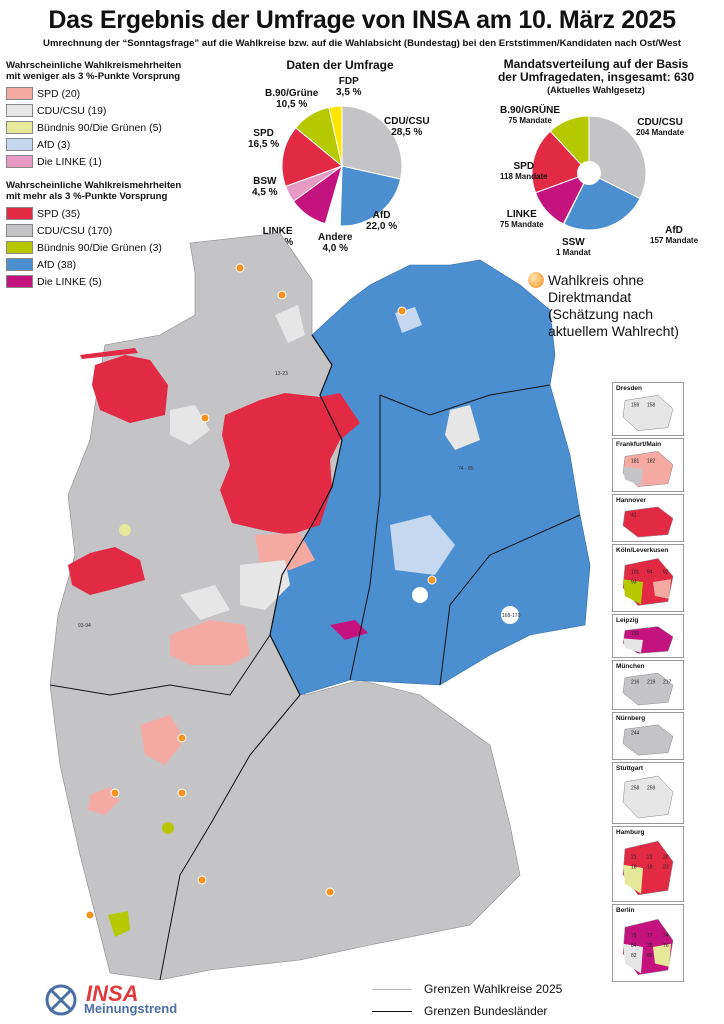 The image size is (724, 1024). I want to click on legend-large-item: Bündnis 90/Die Grünen (3), so click(141, 247).